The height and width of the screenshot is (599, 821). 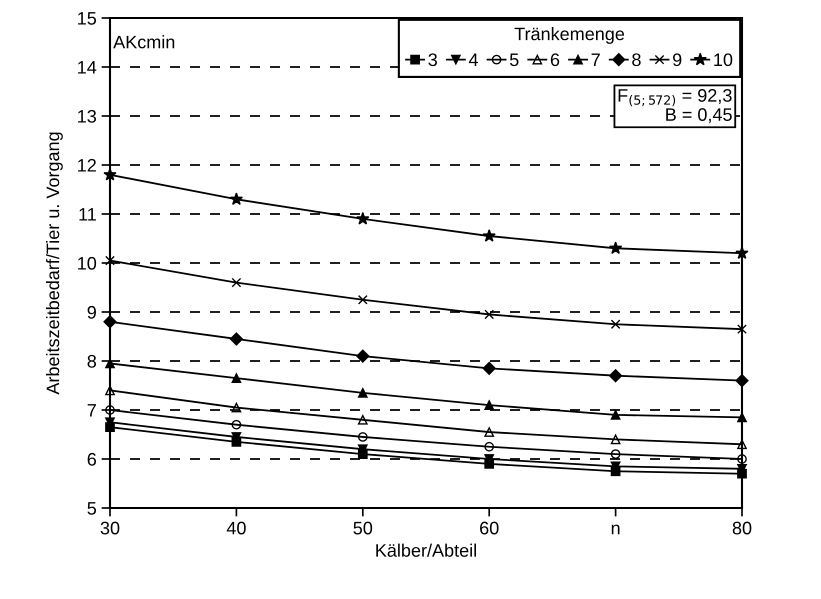 What do you see at coordinates (92, 312) in the screenshot?
I see `y-tick-label: 9` at bounding box center [92, 312].